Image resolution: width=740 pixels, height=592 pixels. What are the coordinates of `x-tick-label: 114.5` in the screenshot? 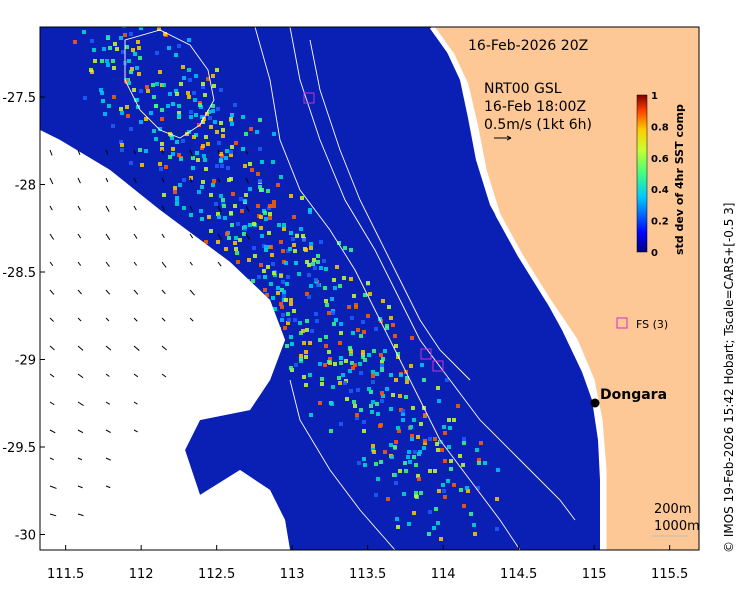 It's located at (518, 574).